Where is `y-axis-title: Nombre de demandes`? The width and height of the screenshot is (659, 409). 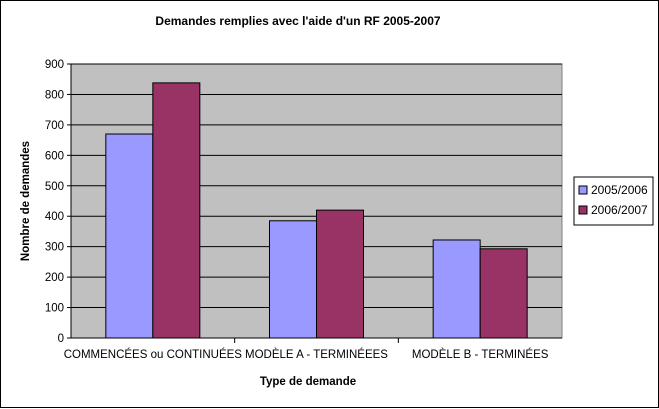 y-axis-title: Nombre de demandes is located at coordinates (26, 201).